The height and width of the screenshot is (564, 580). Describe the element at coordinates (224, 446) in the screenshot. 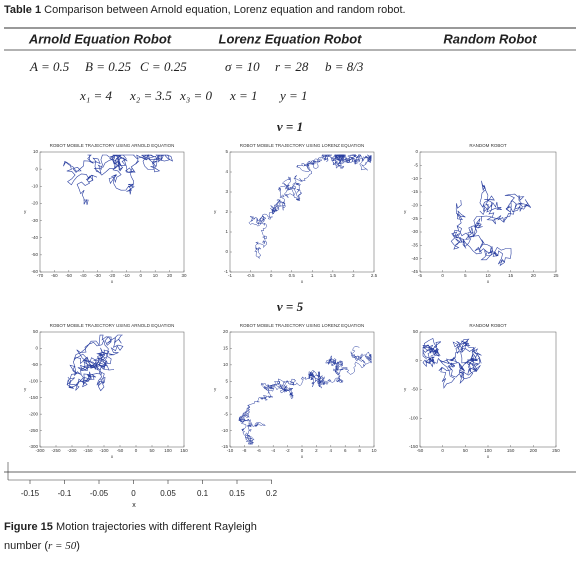

I see `y-tick-label: -15` at that location.